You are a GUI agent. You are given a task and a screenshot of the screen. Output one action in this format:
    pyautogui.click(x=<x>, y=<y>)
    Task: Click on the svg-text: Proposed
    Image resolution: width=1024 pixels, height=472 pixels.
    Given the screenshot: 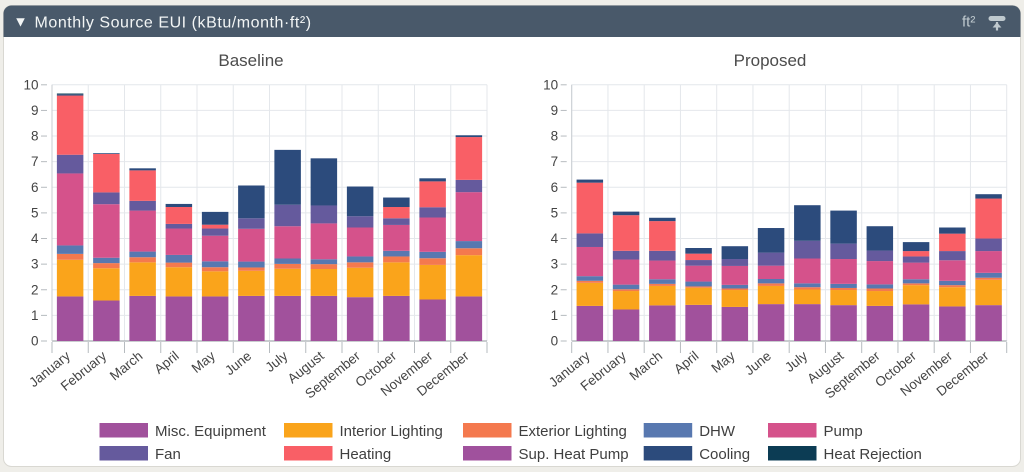 What is the action you would take?
    pyautogui.click(x=770, y=60)
    